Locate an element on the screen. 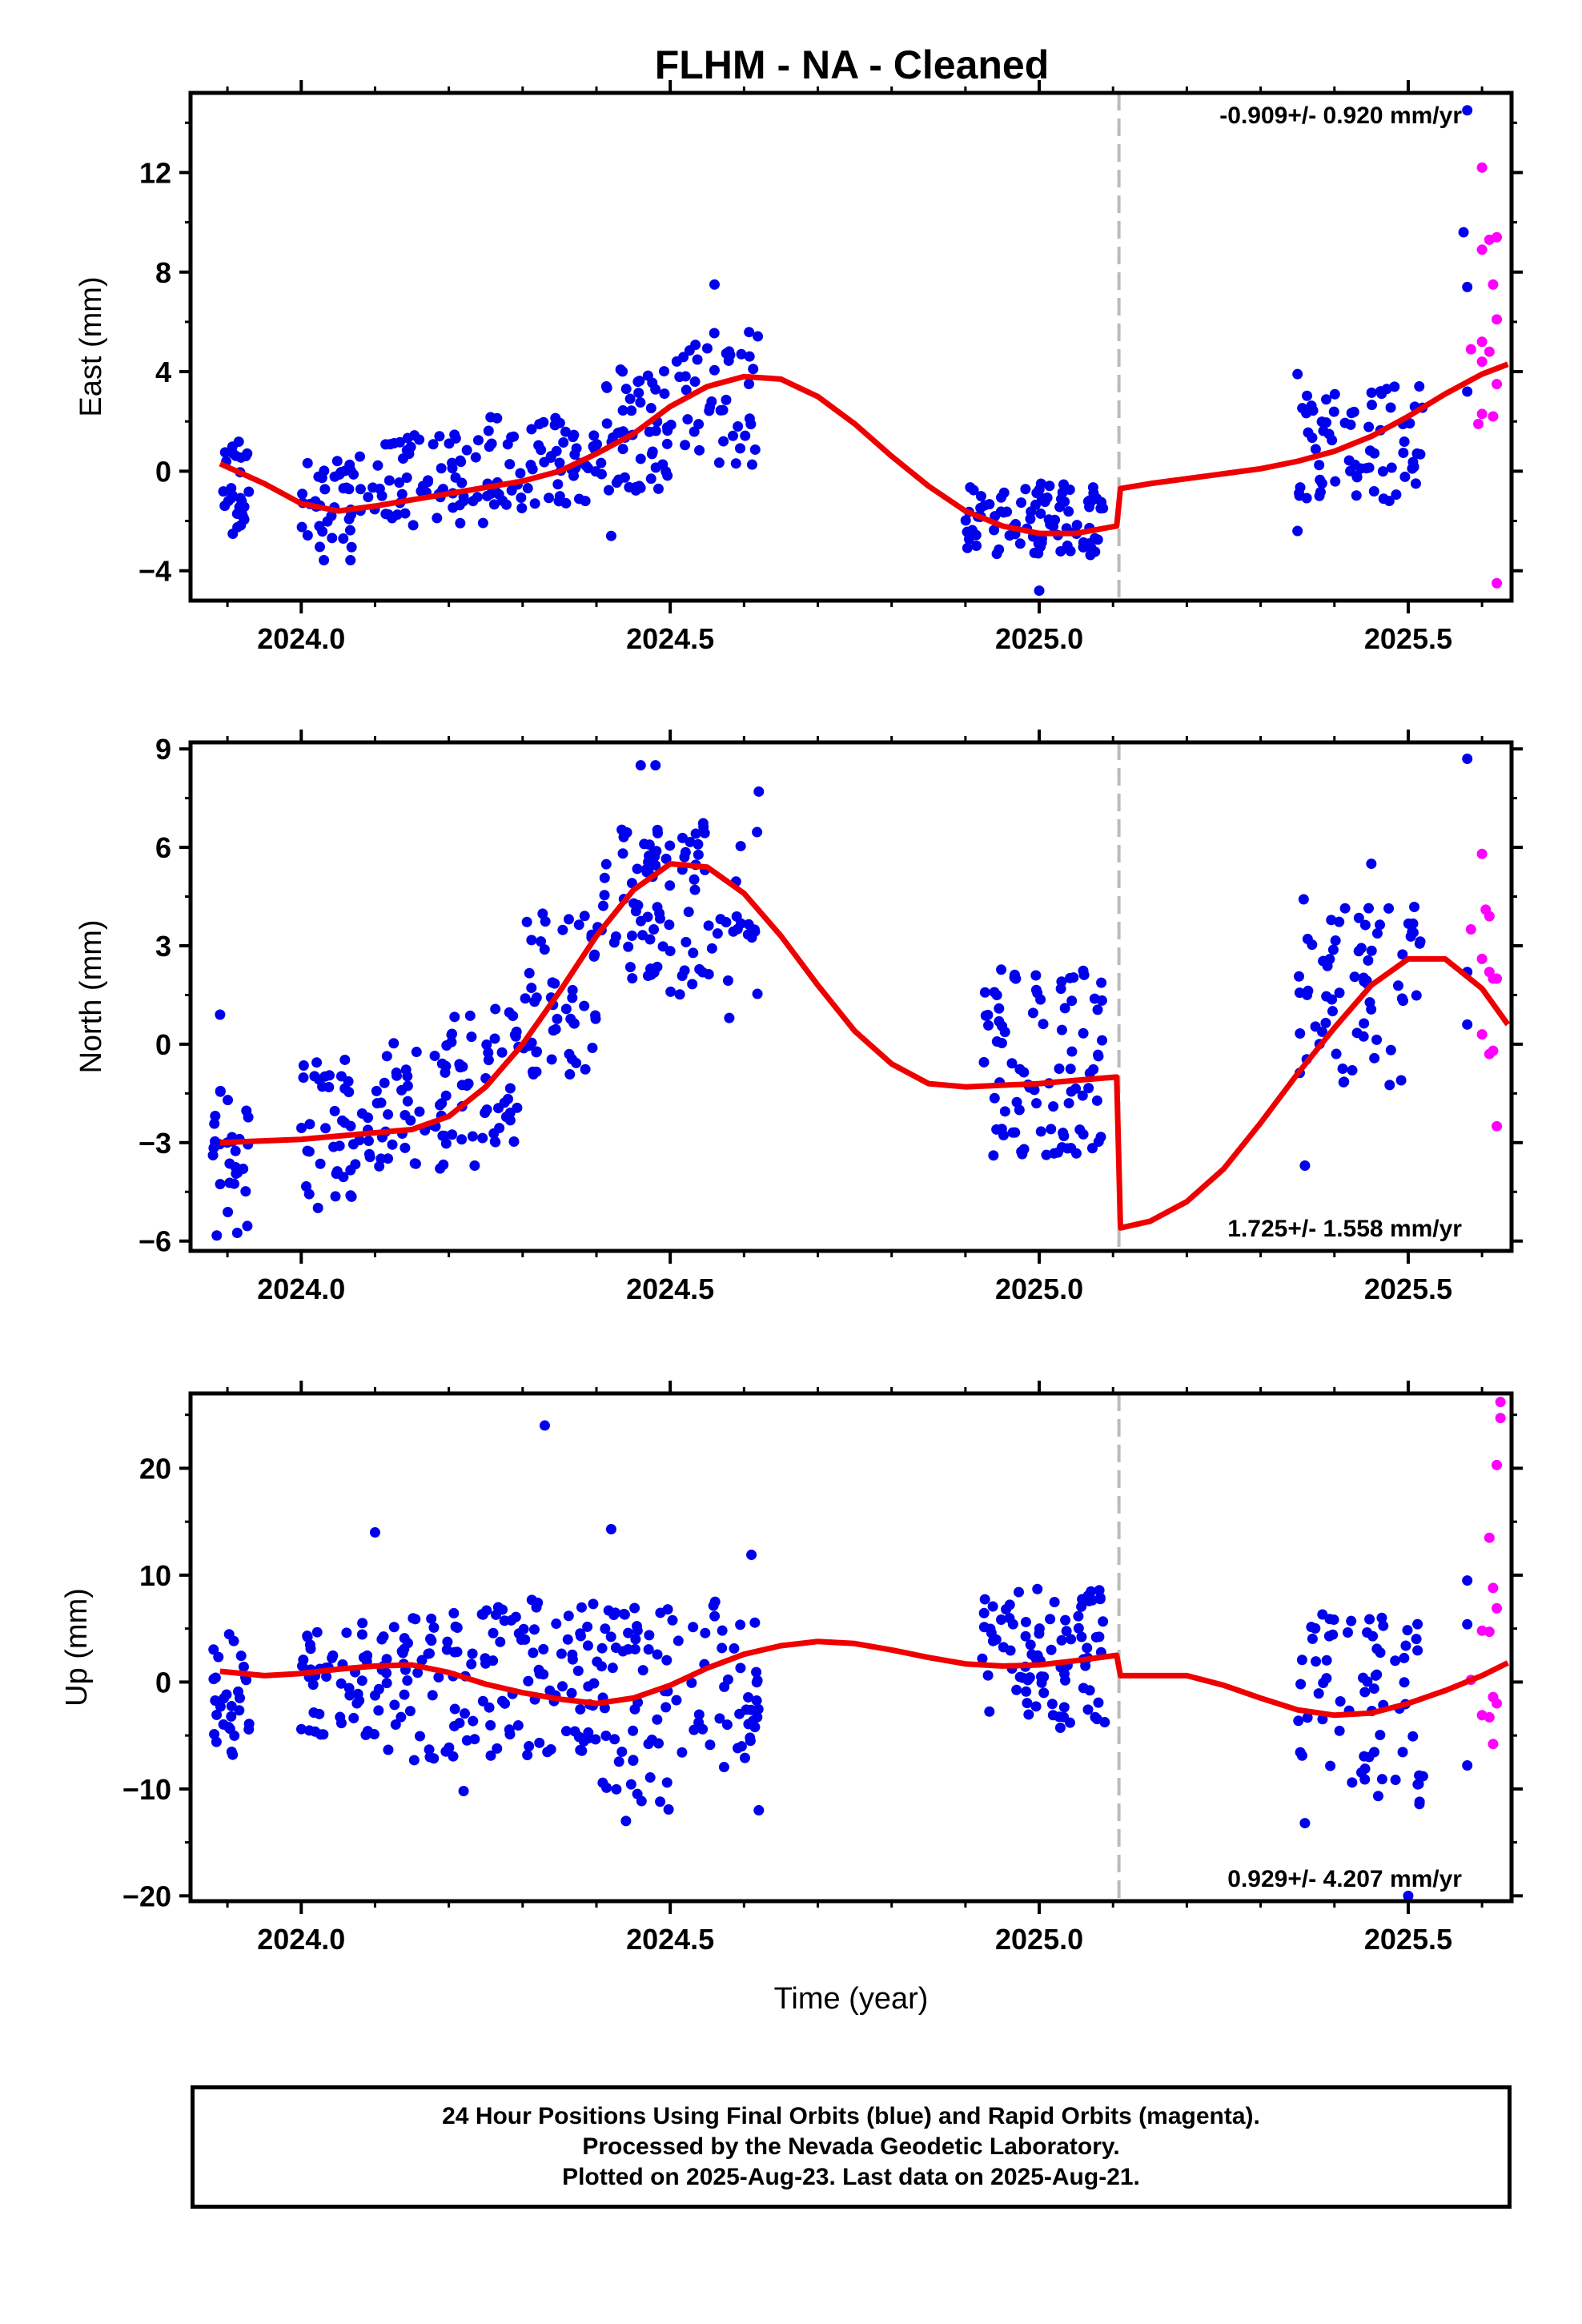 The image size is (1582, 2324). model-fit-line is located at coordinates (864, 449).